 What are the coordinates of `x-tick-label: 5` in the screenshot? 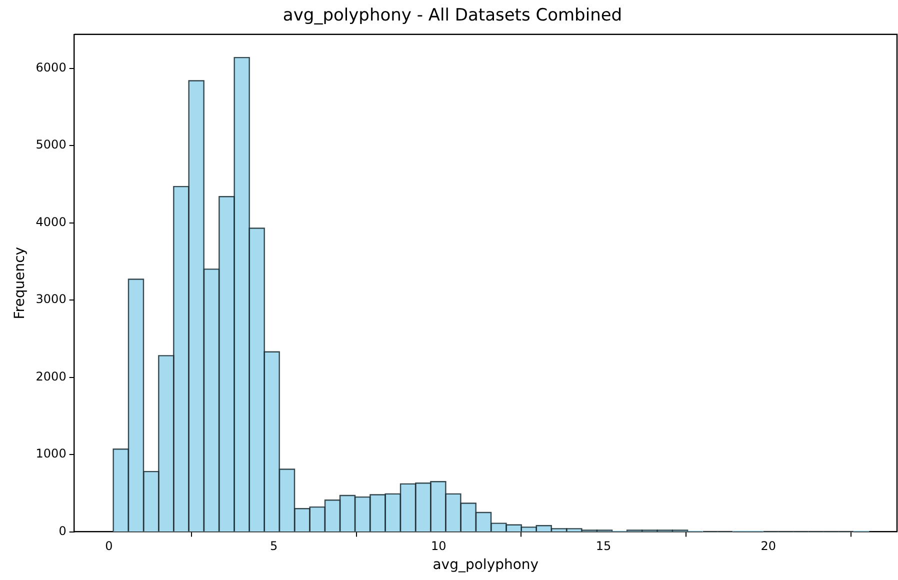 It's located at (274, 546).